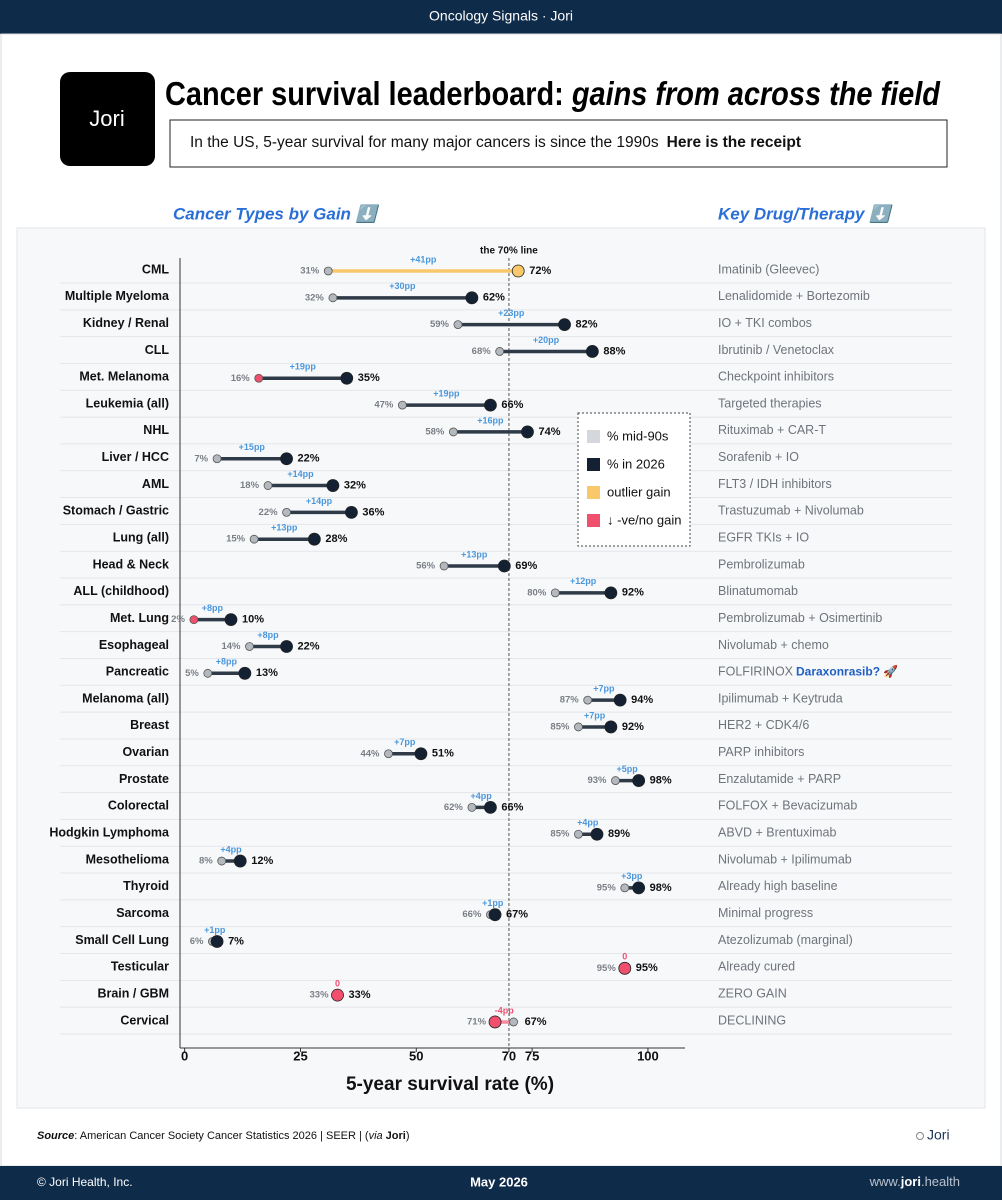 This screenshot has width=1002, height=1200. Describe the element at coordinates (779, 779) in the screenshot. I see `therapy-label: Enzalutamide + PARP` at that location.